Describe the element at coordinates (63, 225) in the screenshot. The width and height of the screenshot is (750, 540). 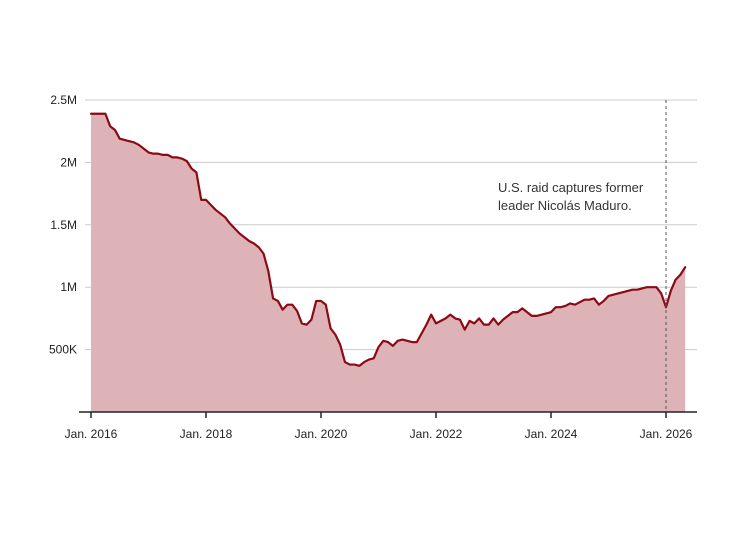
I see `y-tick-label: 1.5M` at that location.